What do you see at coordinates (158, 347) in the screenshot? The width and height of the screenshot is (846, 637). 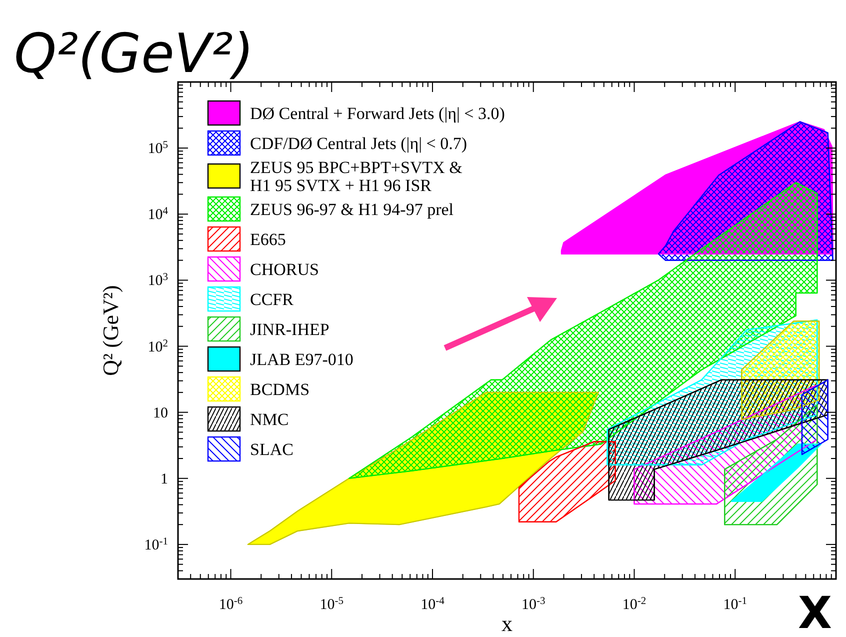 I see `y-tick-label: 10$^{2}$` at bounding box center [158, 347].